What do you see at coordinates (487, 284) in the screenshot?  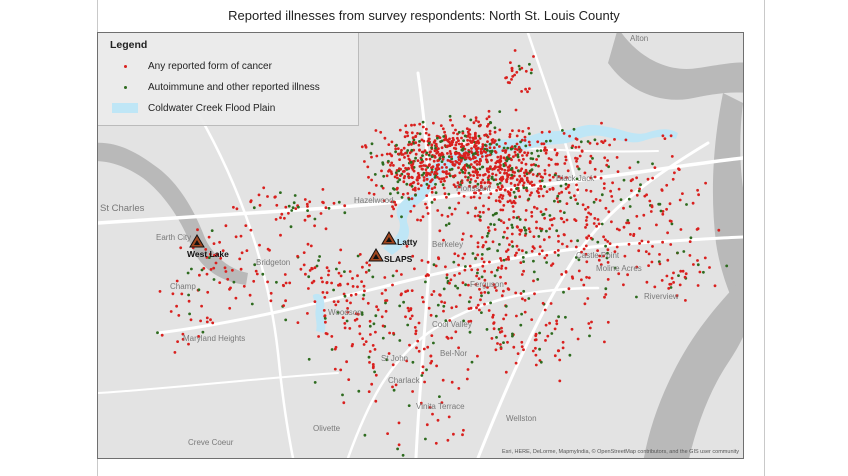 I see `place-ferguson: Ferguson` at bounding box center [487, 284].